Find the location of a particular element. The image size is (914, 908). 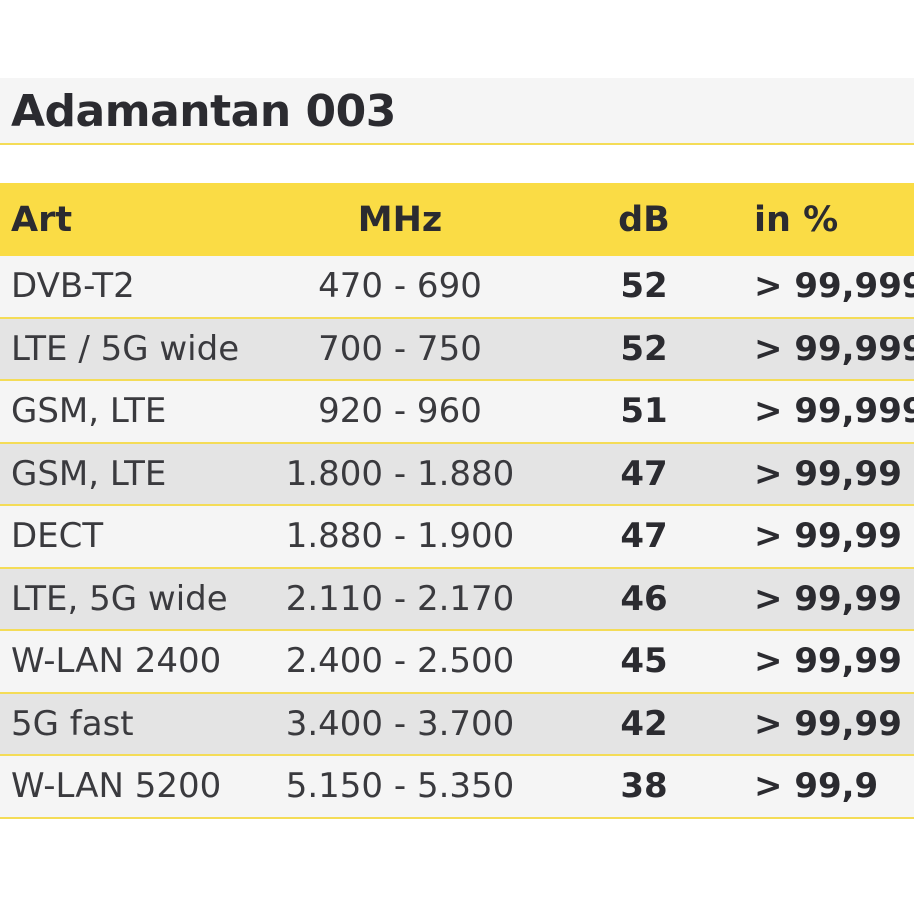

table-row: W-LAN 5200 5.150 - 5.350 38 > 99,9 is located at coordinates (457, 787).